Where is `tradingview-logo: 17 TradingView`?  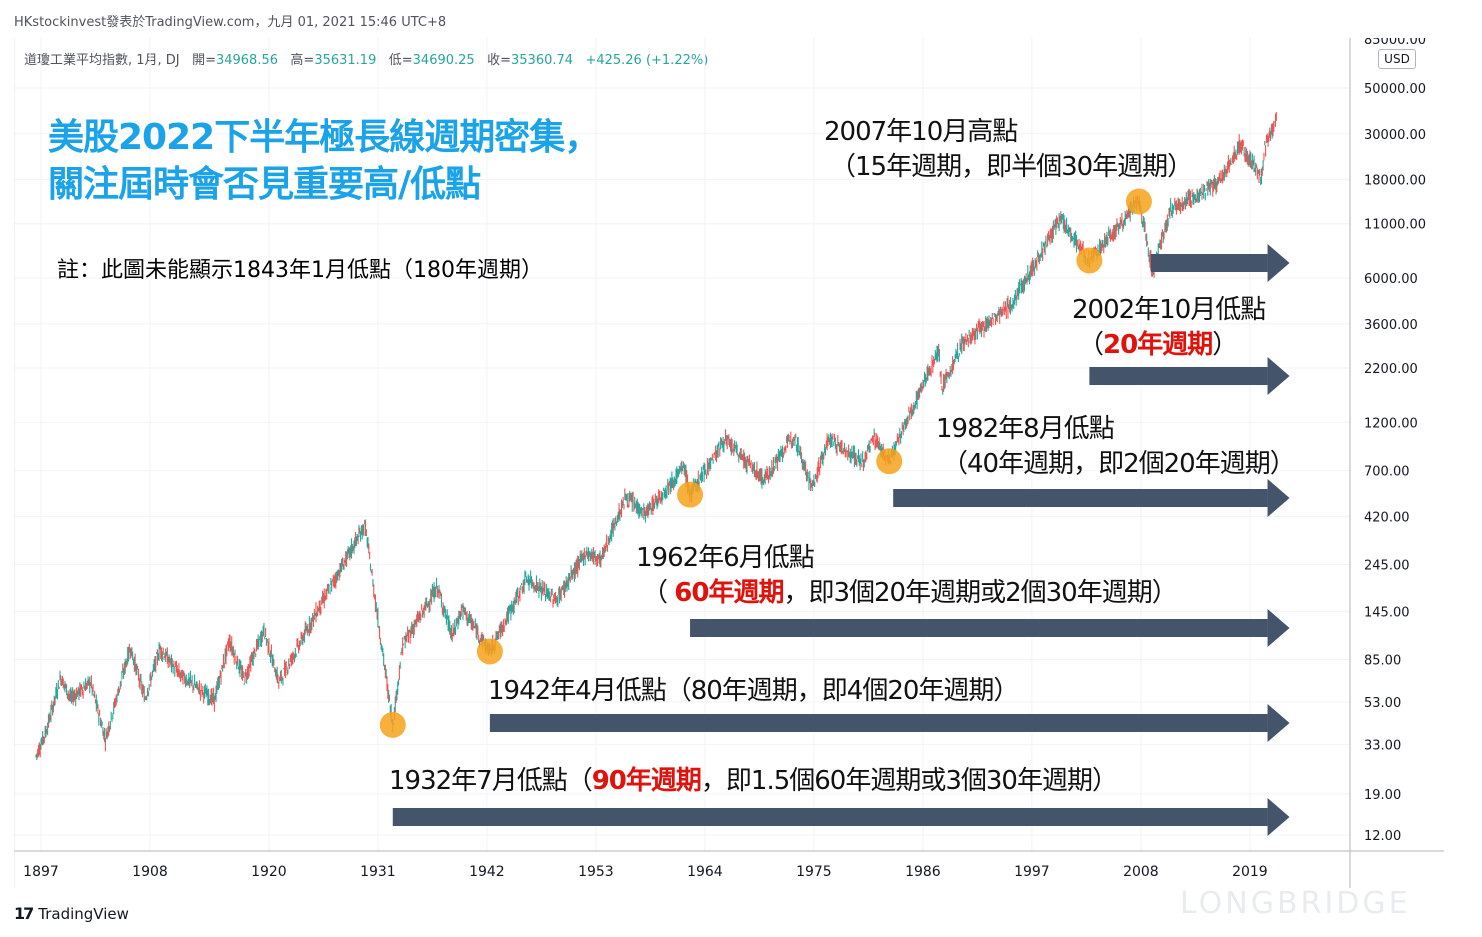
tradingview-logo: 17 TradingView is located at coordinates (71, 913).